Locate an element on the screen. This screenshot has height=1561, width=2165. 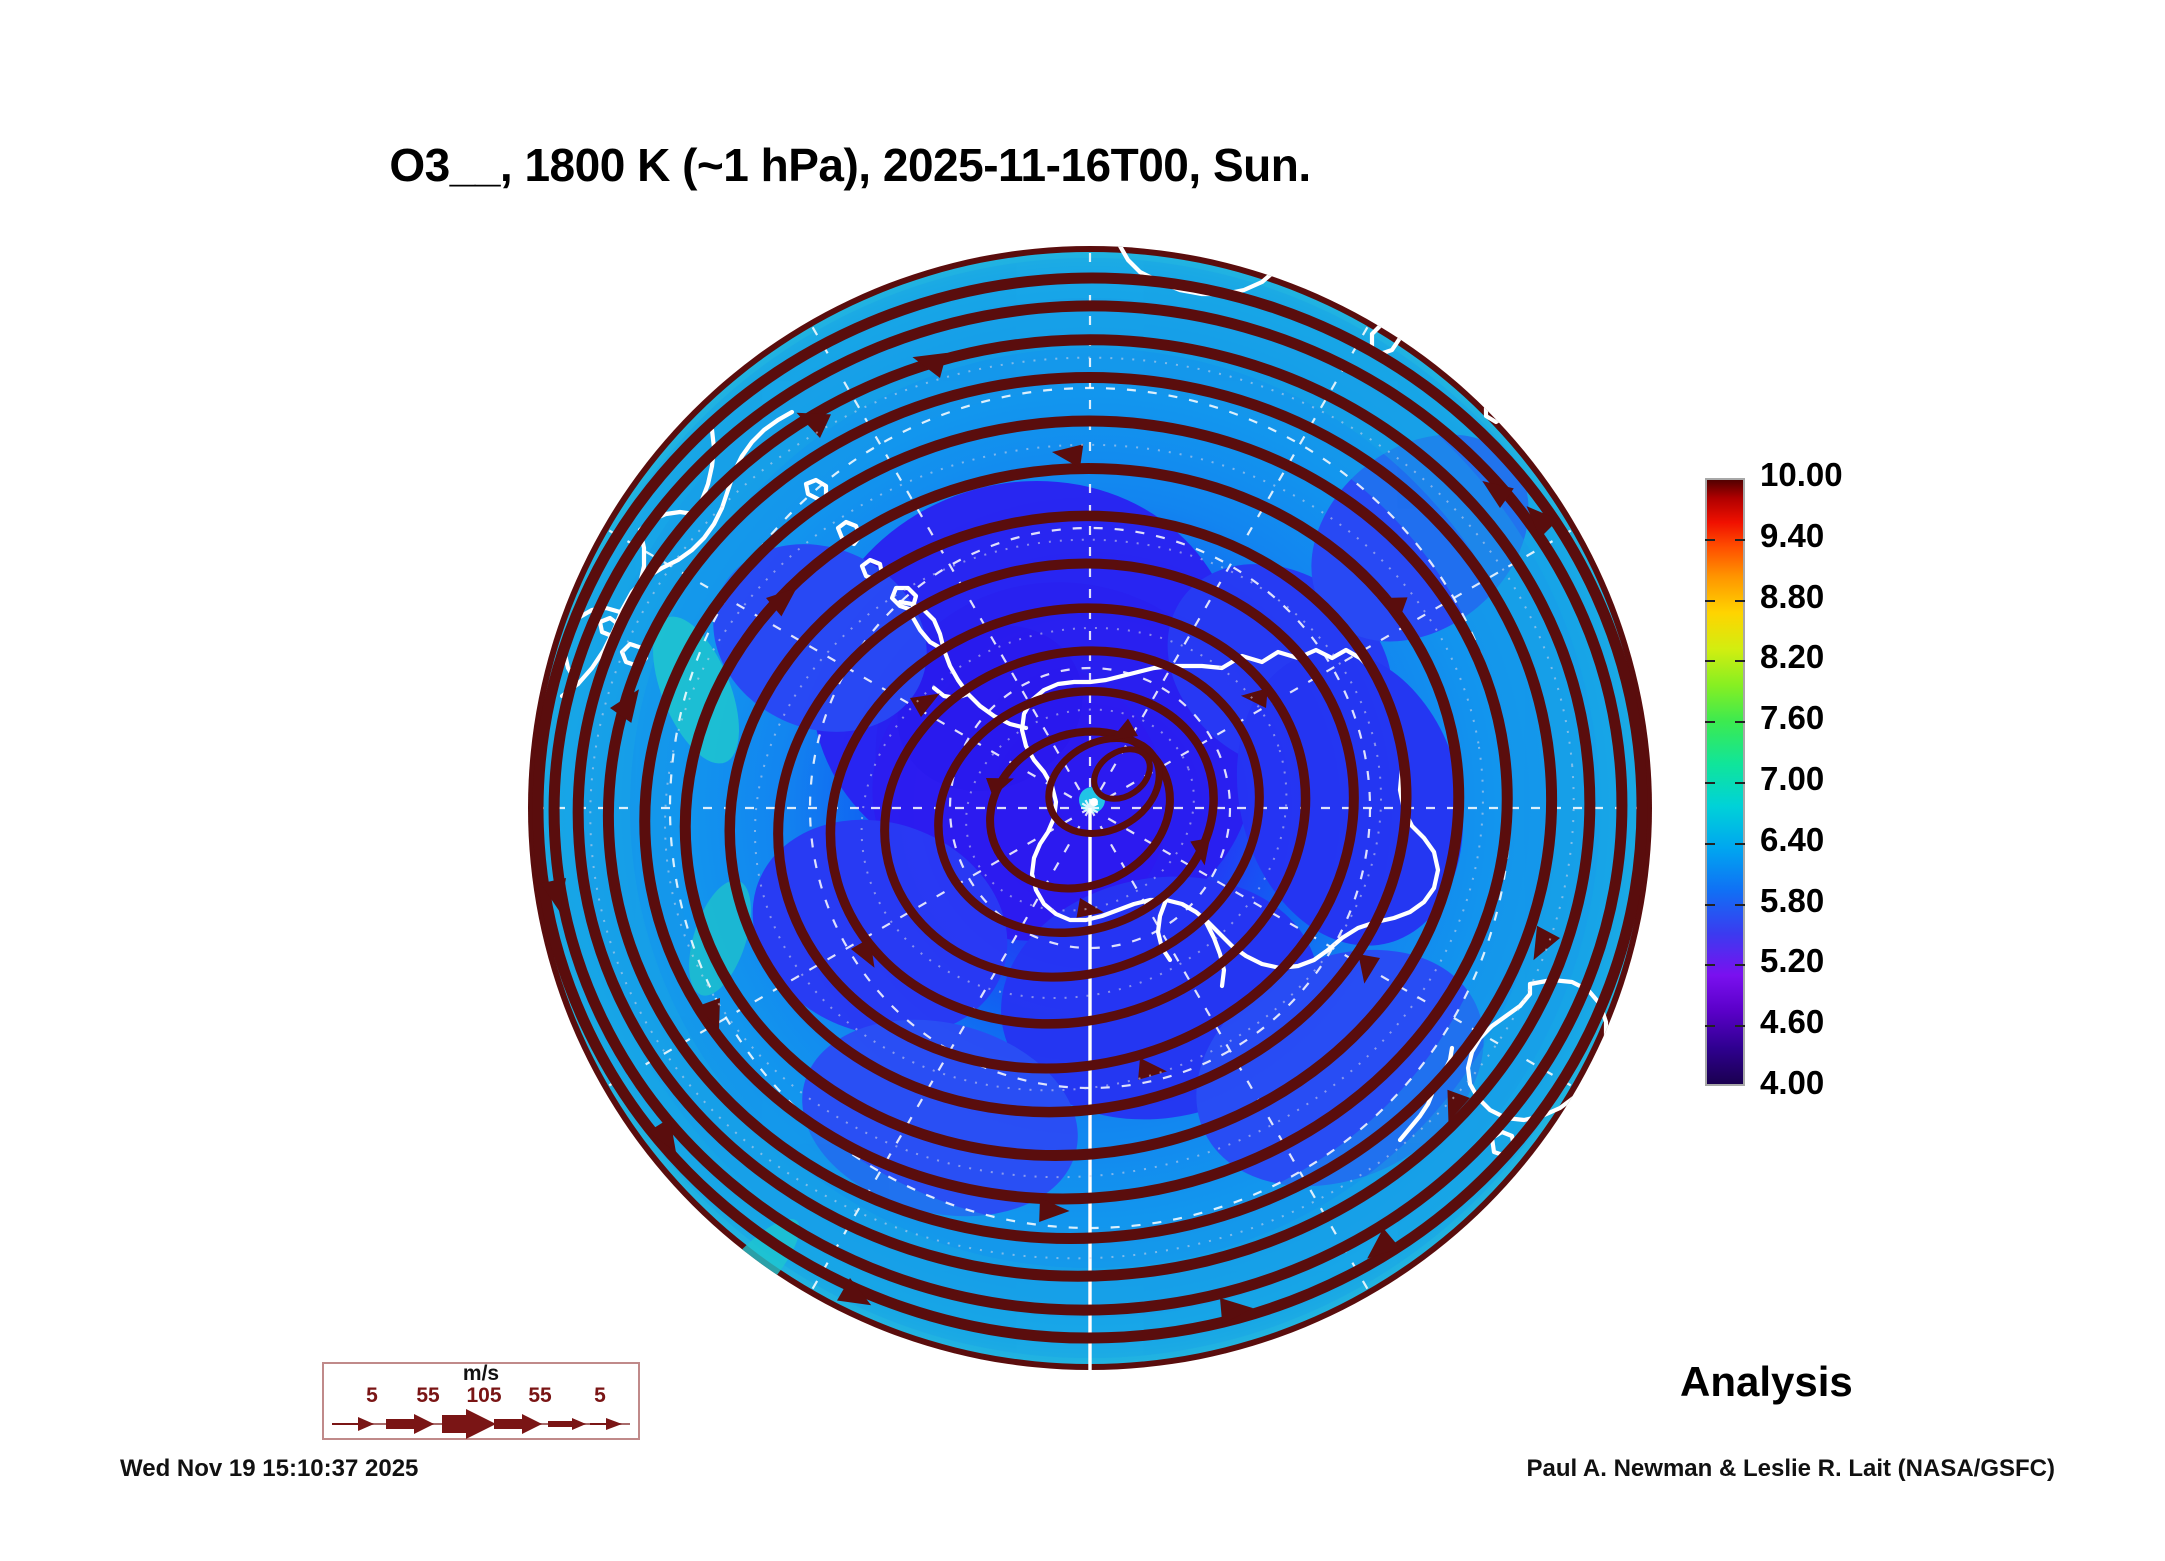
colorbar-label: 4.00 is located at coordinates (1792, 1082).